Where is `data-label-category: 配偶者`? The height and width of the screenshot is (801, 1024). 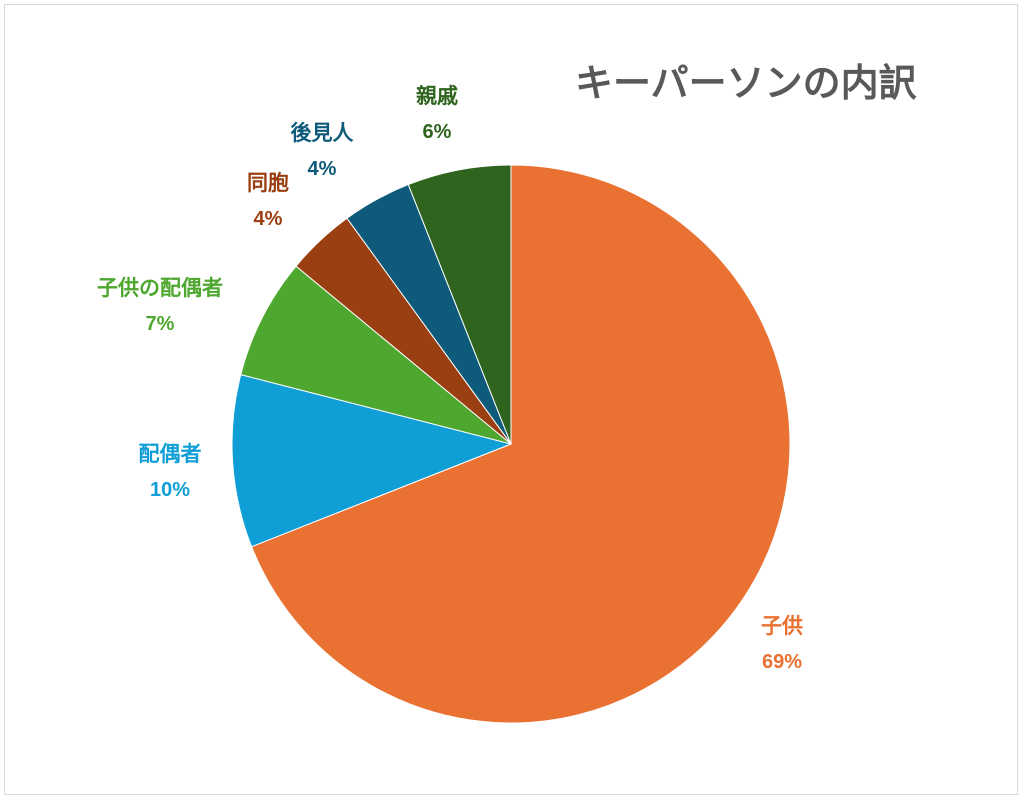
data-label-category: 配偶者 is located at coordinates (170, 454).